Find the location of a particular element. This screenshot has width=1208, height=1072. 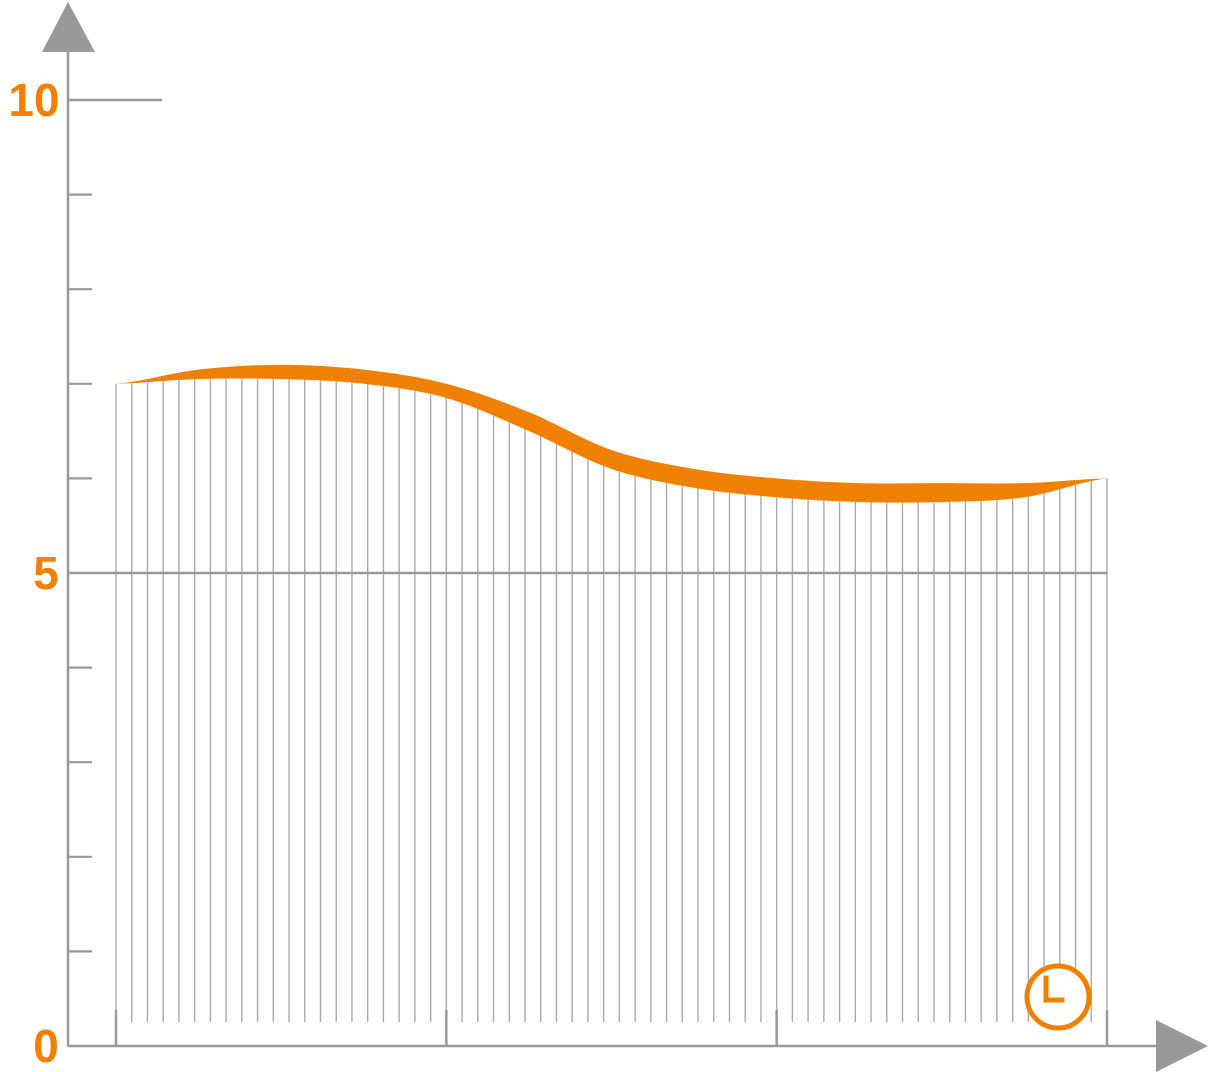

y-tick-label: 0 is located at coordinates (46, 1046).